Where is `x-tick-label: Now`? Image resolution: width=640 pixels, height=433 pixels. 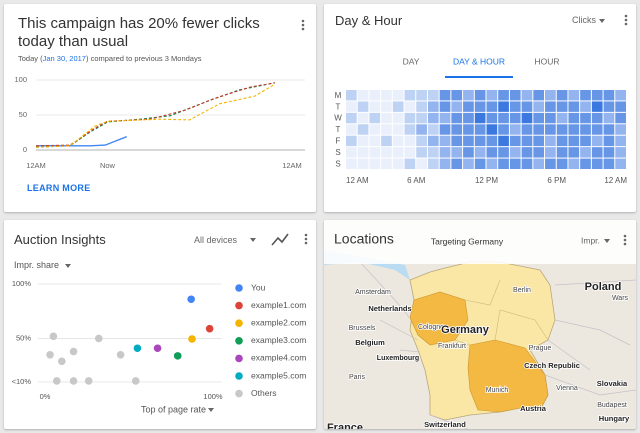 x-tick-label: Now is located at coordinates (108, 165).